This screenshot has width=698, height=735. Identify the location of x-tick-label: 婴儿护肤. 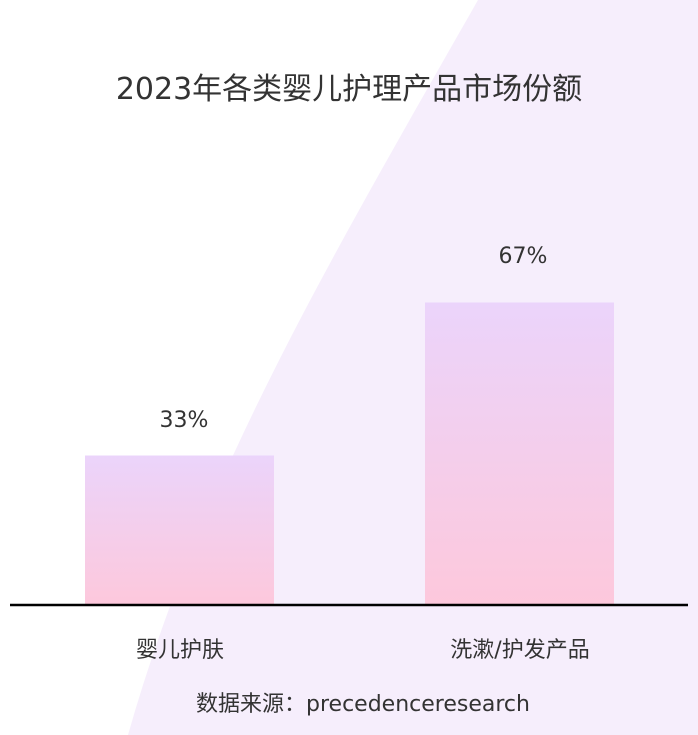
(180, 650).